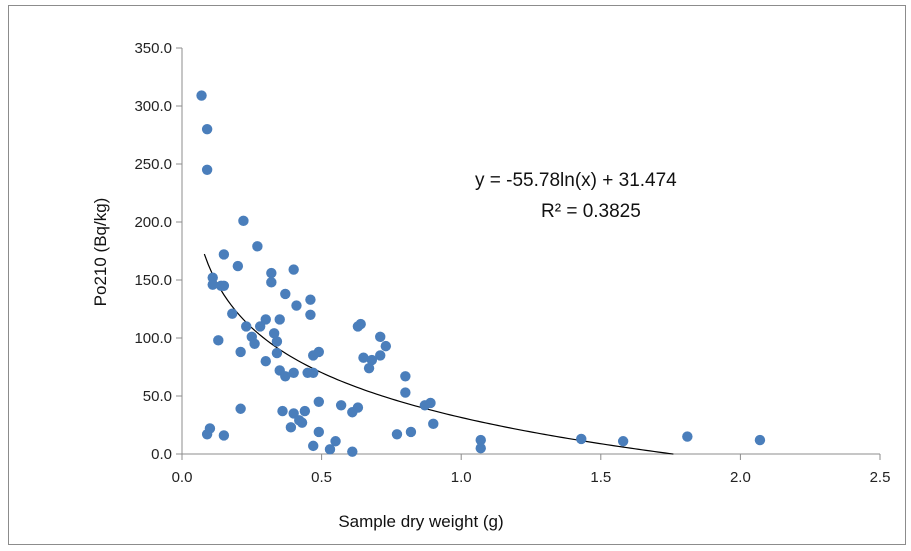  Describe the element at coordinates (321, 477) in the screenshot. I see `x-tick-label: 0.5` at that location.